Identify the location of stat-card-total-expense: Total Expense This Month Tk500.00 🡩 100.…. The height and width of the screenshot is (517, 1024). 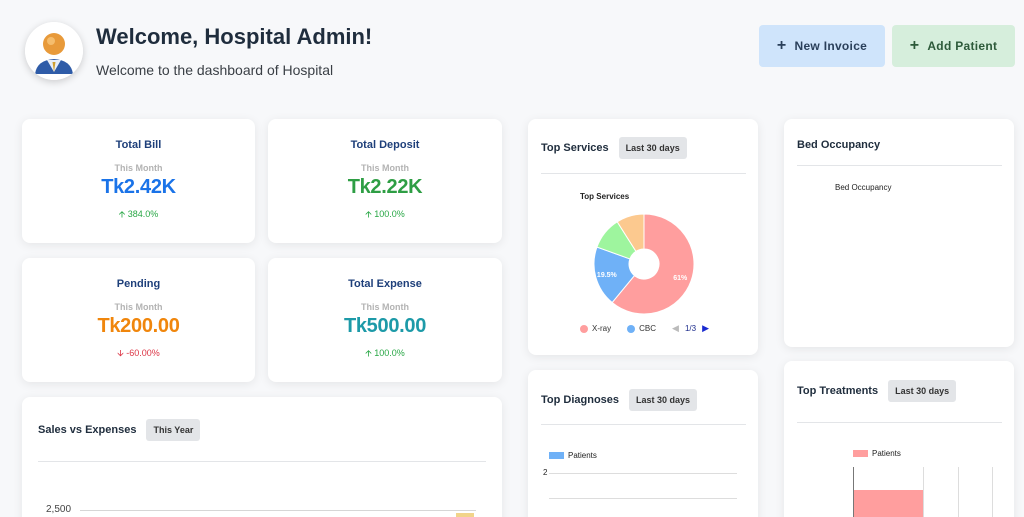
(385, 320).